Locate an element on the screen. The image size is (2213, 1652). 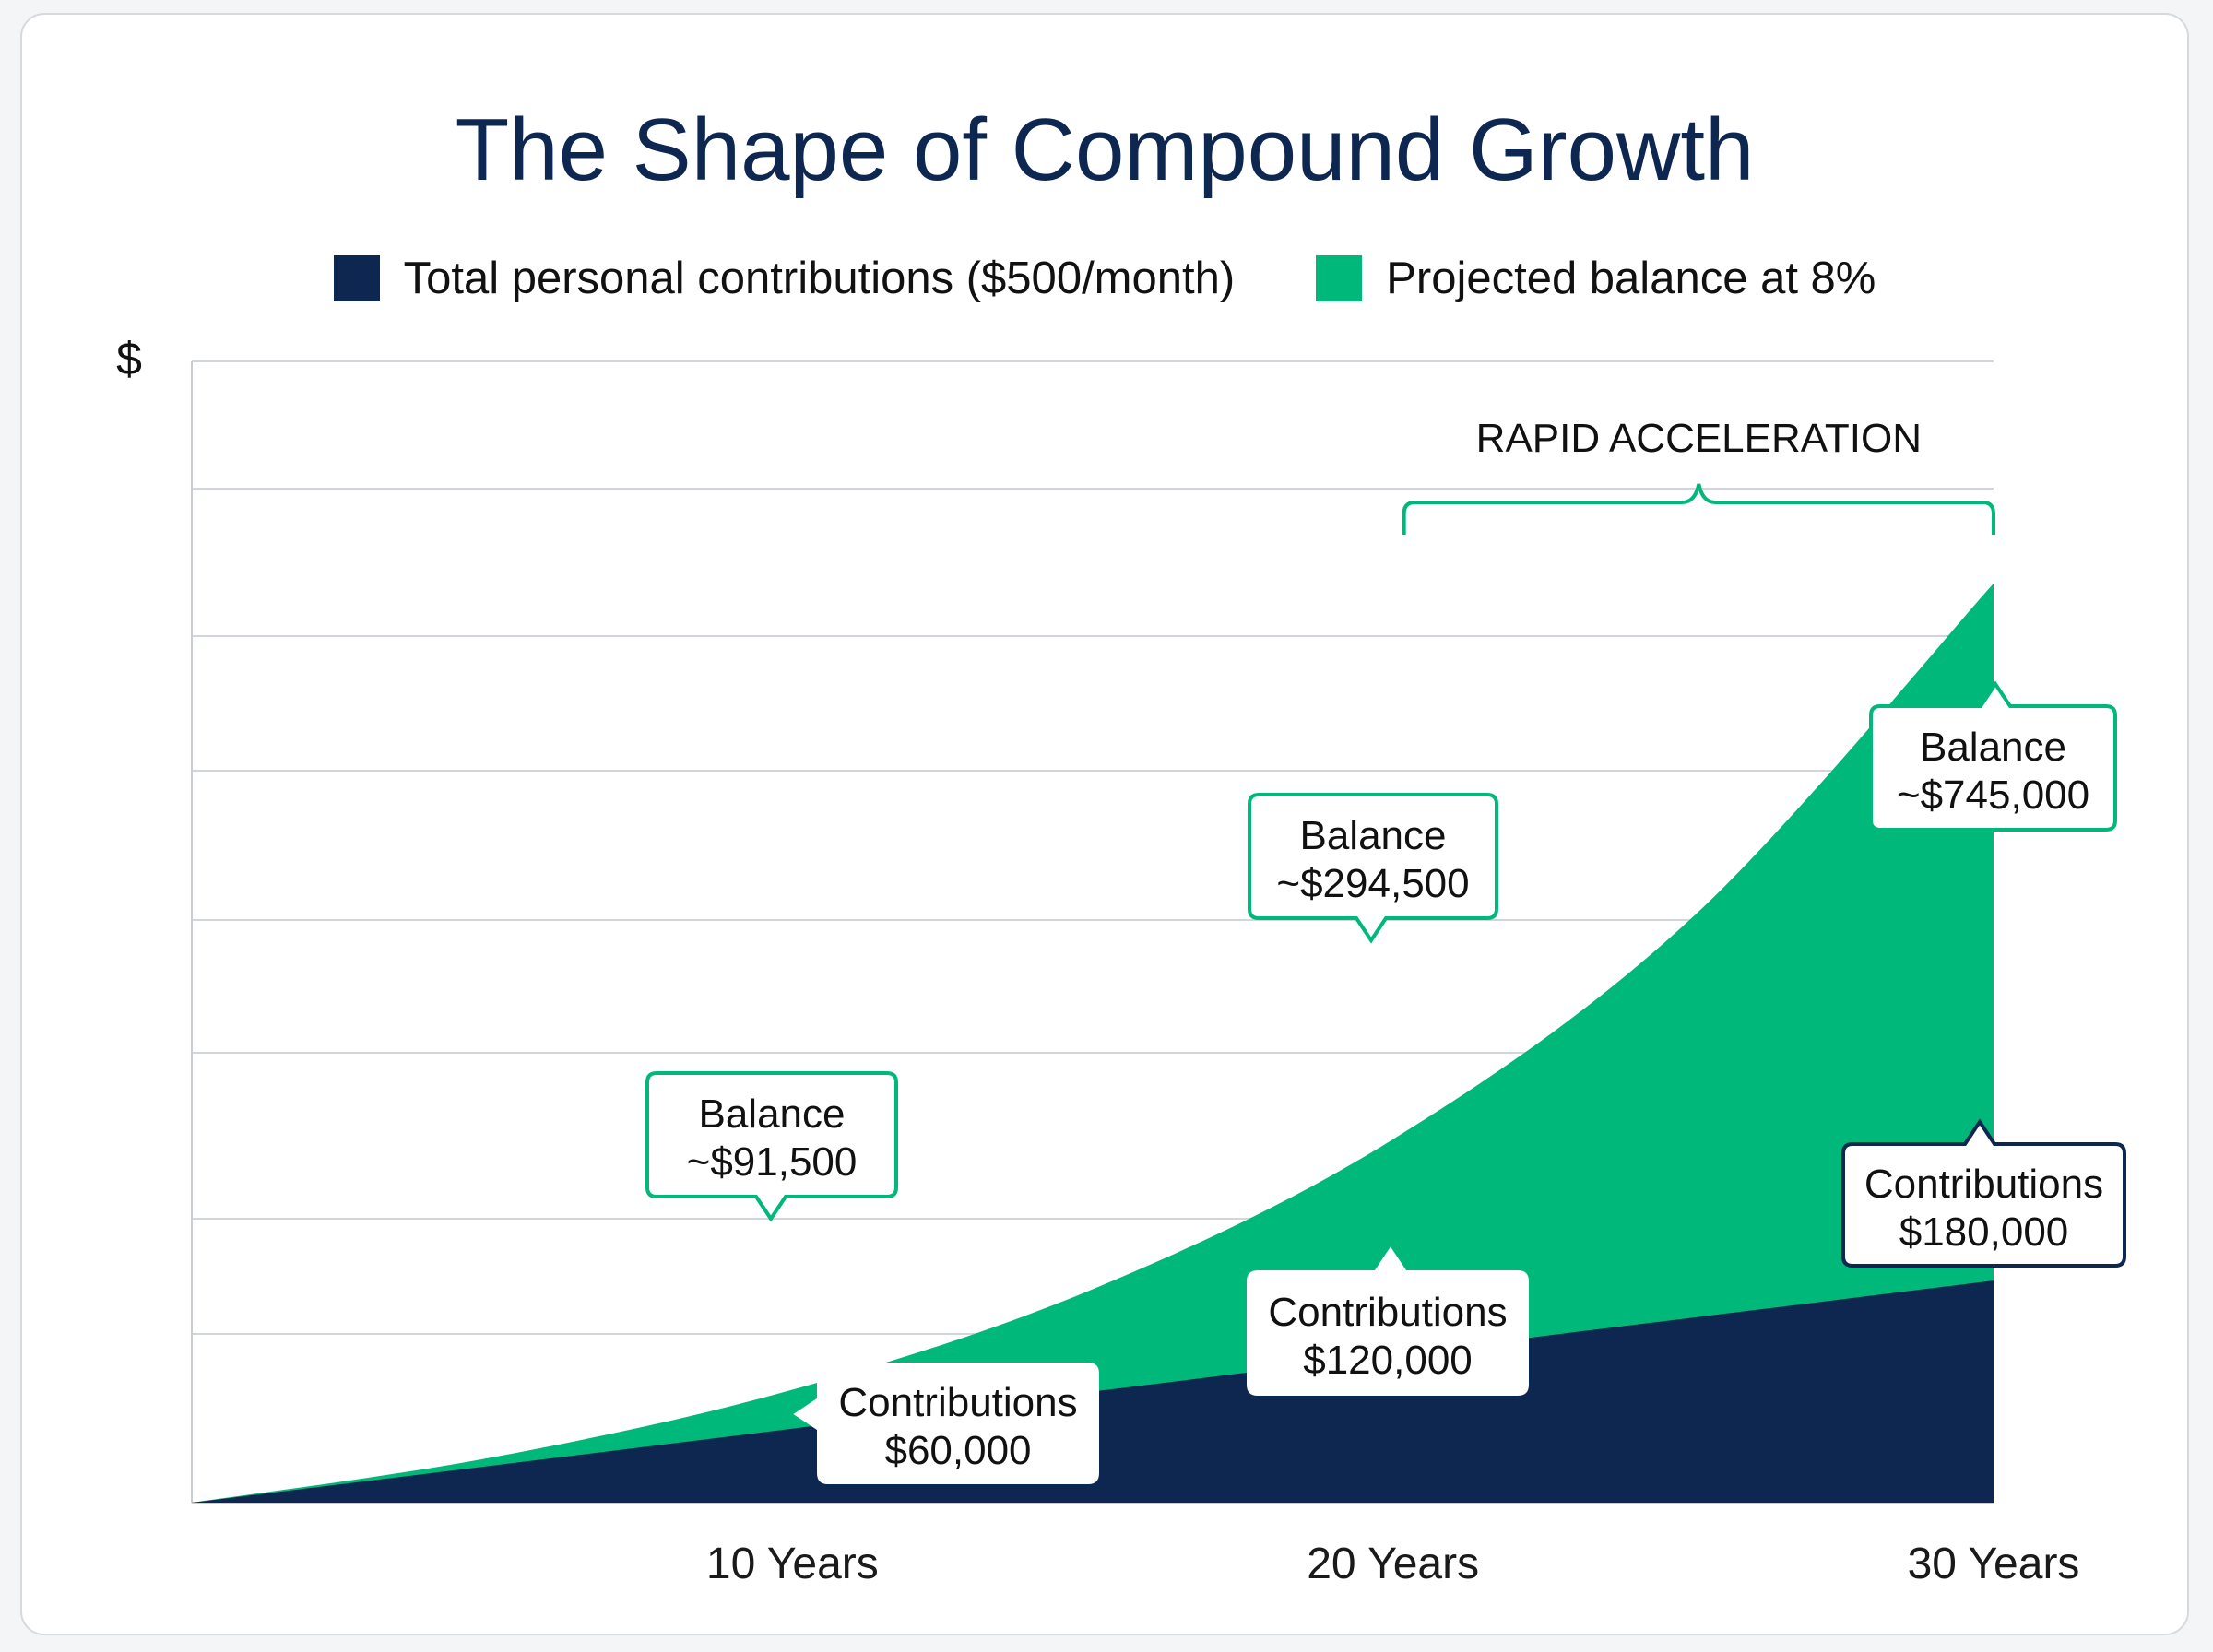
callout-value: $60,000 is located at coordinates (957, 1450).